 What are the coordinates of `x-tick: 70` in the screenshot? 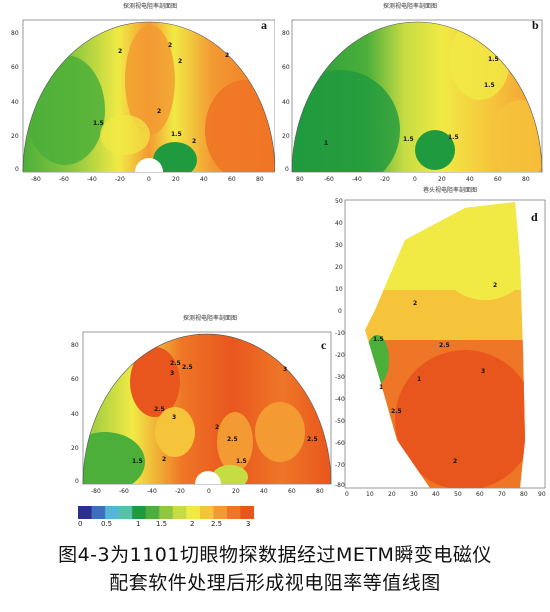 It's located at (502, 494).